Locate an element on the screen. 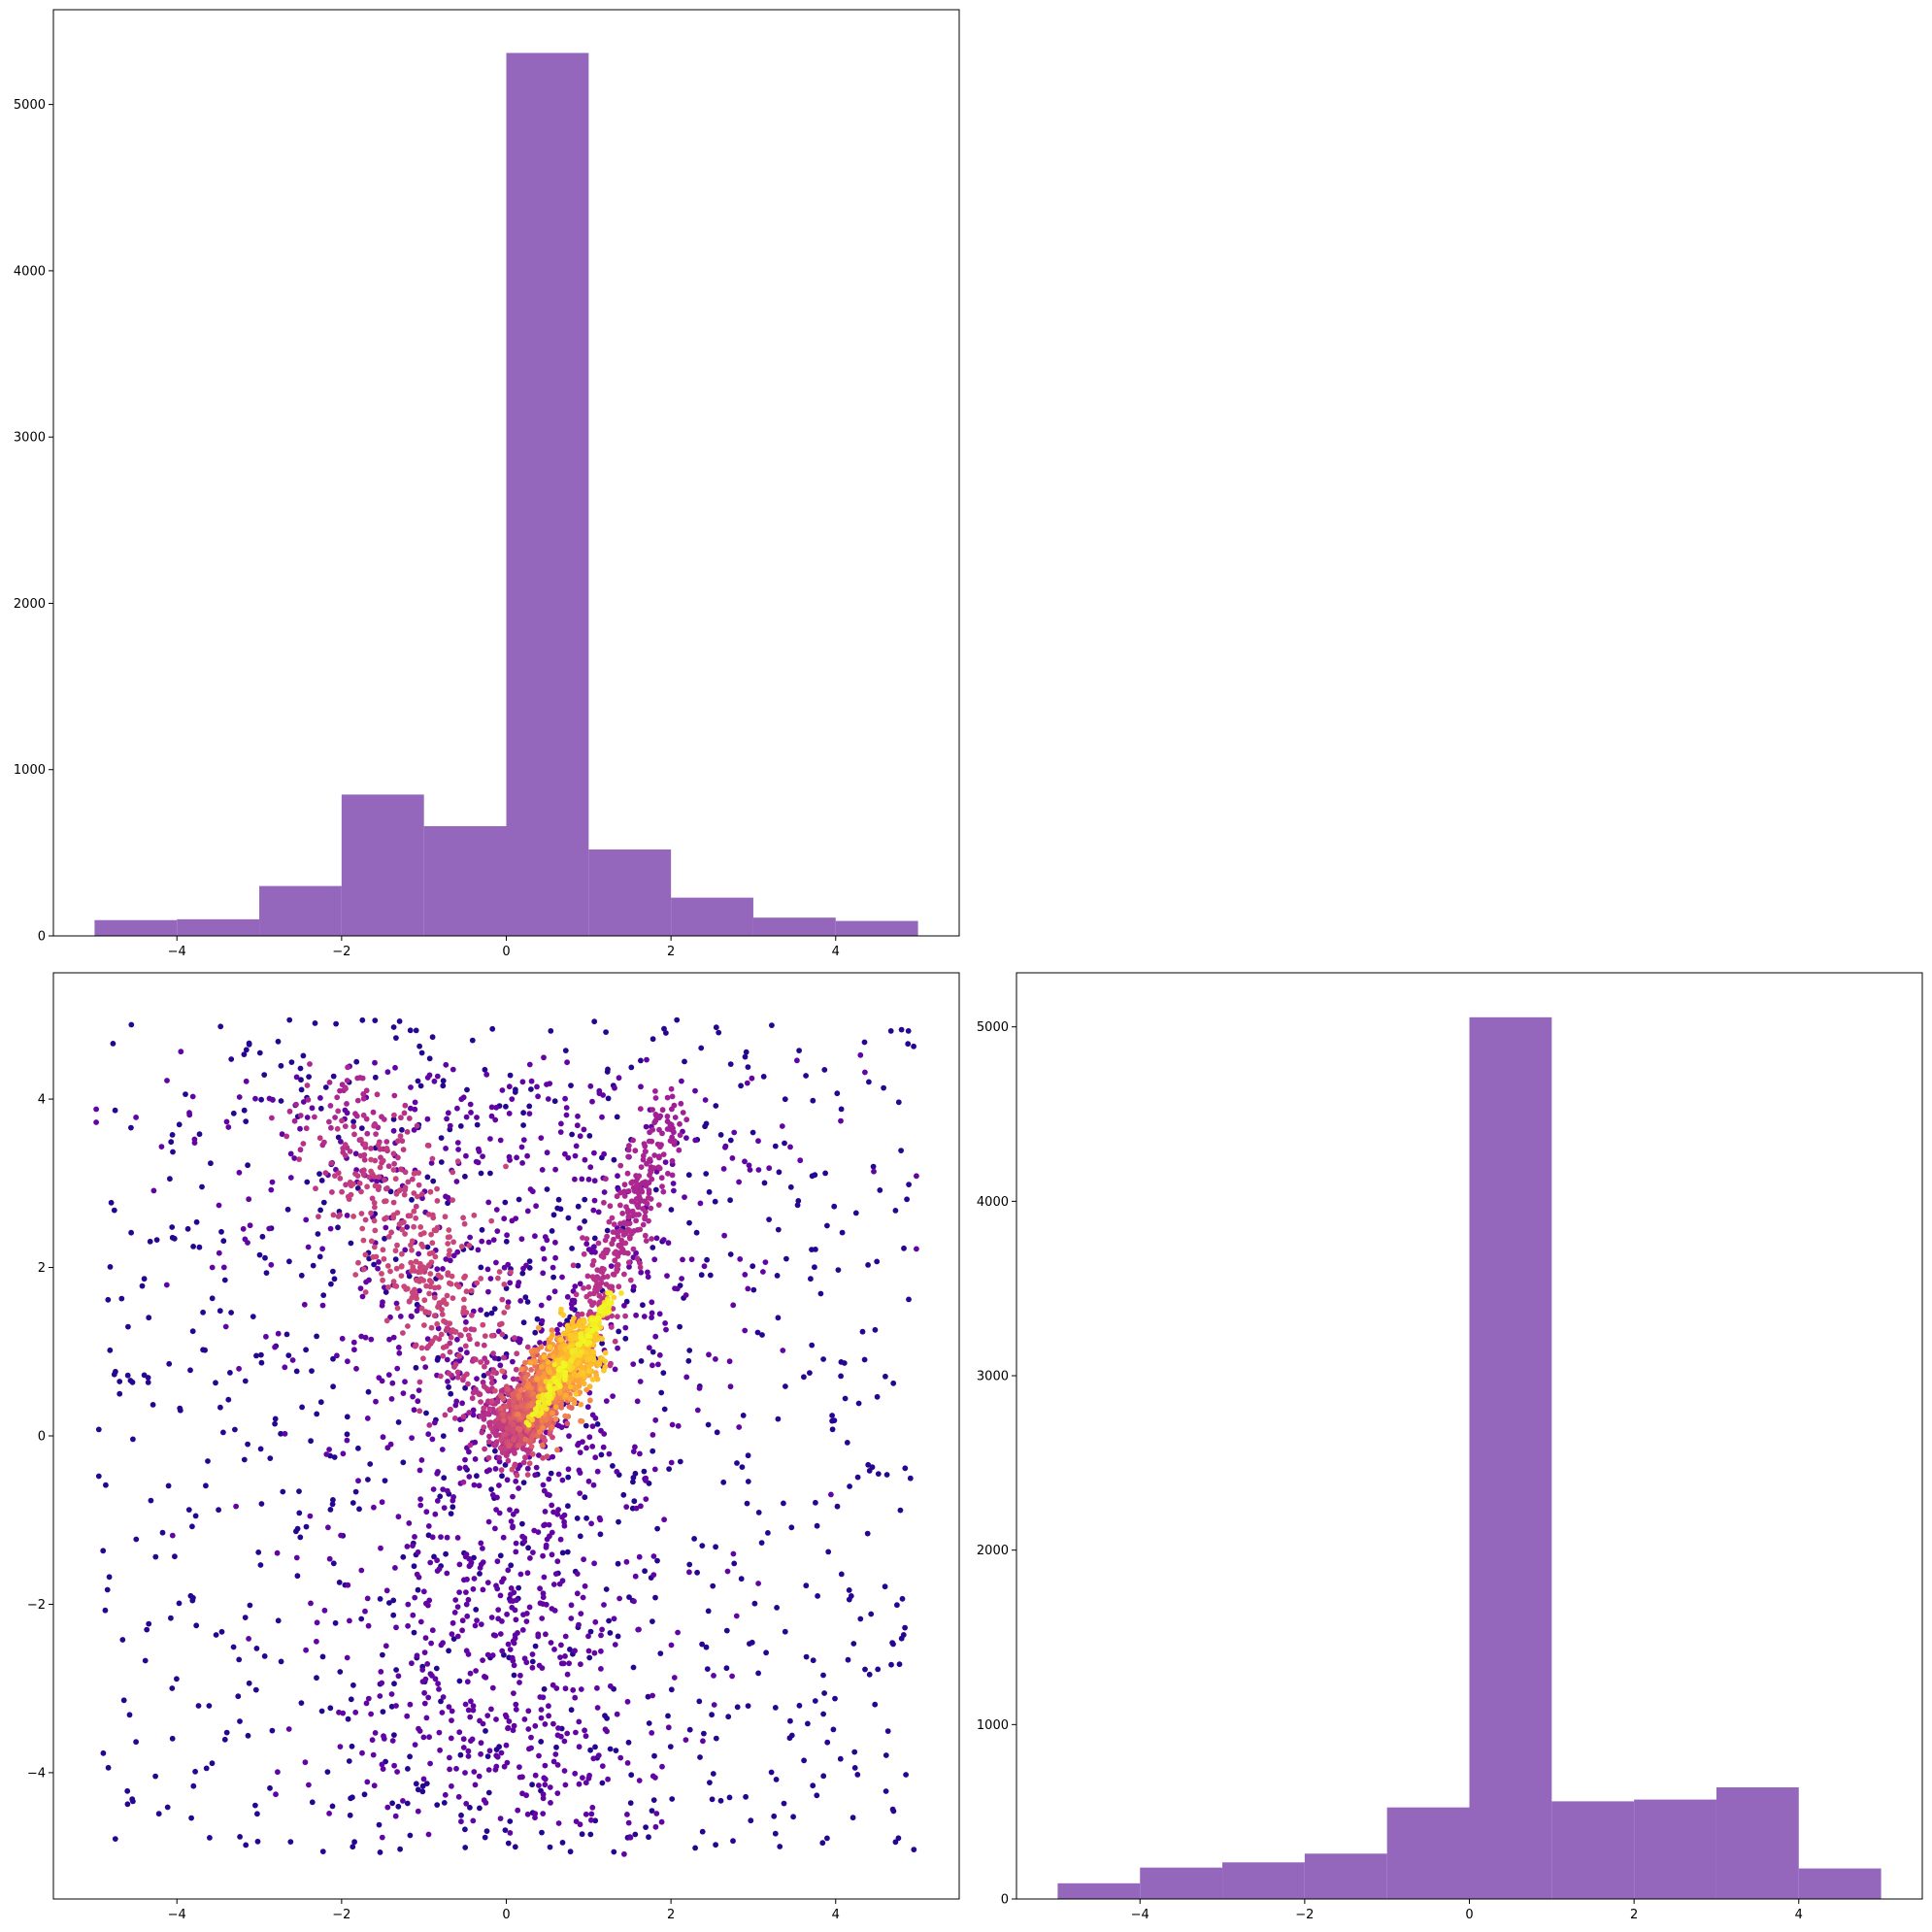 This screenshot has height=1932, width=1932. x-tick-label: 4 is located at coordinates (836, 952).